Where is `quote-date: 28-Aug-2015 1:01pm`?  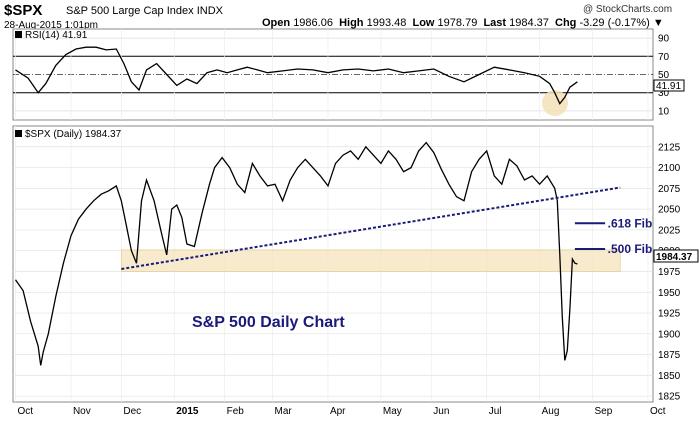
quote-date: 28-Aug-2015 1:01pm is located at coordinates (51, 25).